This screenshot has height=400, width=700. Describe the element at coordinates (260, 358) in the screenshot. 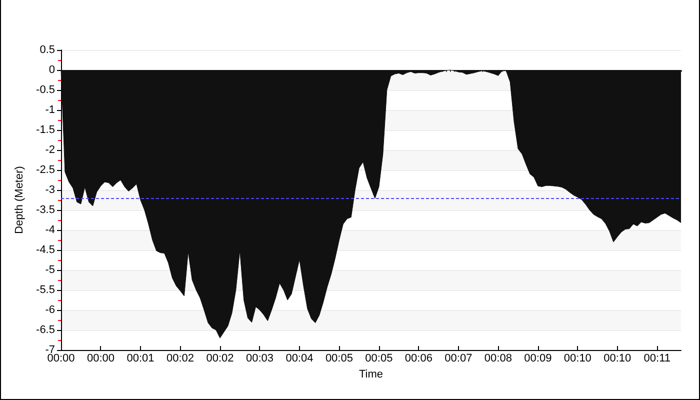

I see `x-tick-label: 00:03` at that location.